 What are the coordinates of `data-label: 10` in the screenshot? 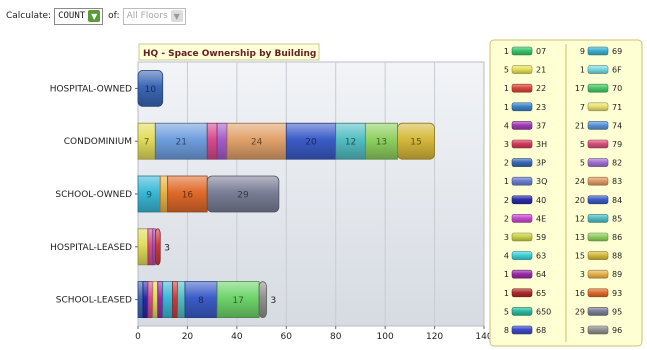 It's located at (151, 90).